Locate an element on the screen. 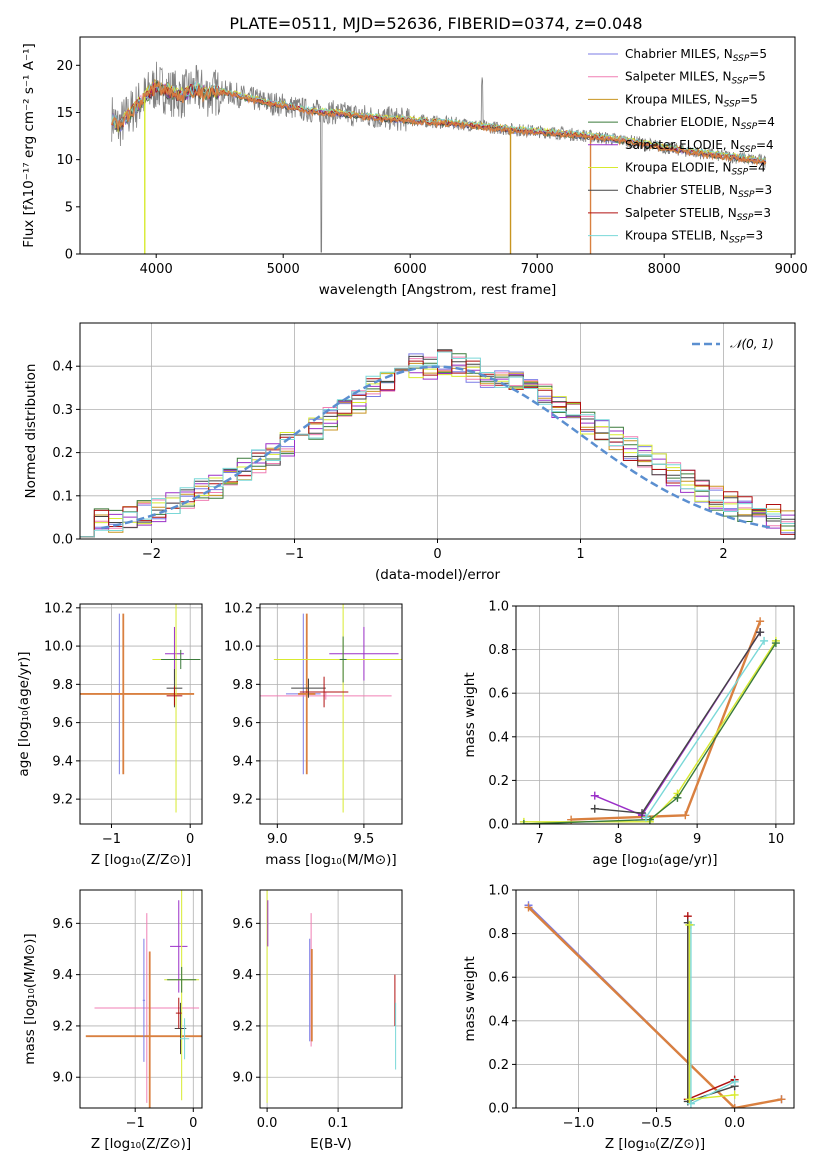 The width and height of the screenshot is (819, 1170). x-axis-label: age [log₁₀(age/yr)] is located at coordinates (654, 860).